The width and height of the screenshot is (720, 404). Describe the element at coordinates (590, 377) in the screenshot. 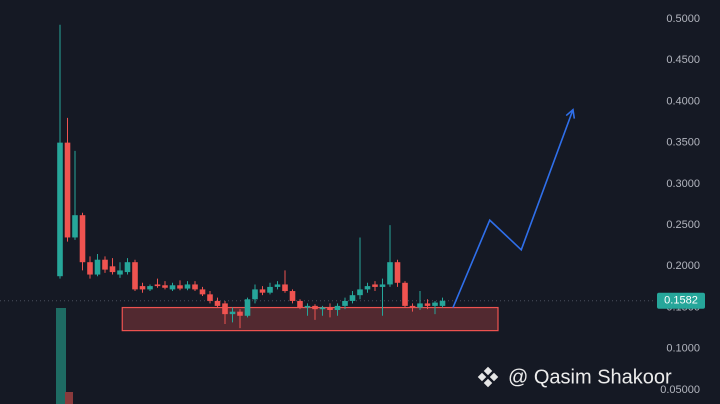

I see `watermark: @ Qasim Shakoor` at that location.